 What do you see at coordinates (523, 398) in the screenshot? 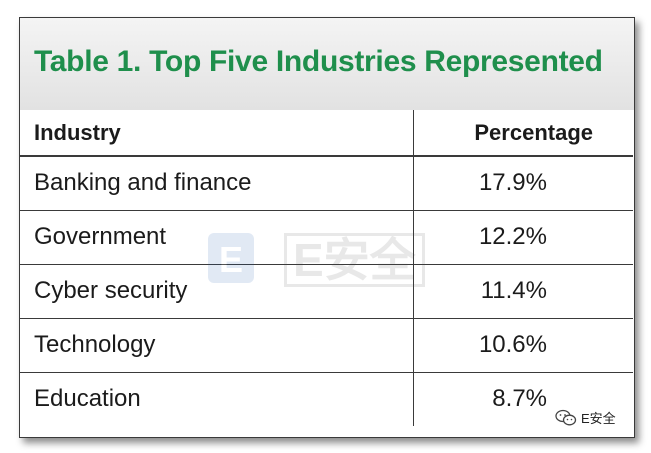
I see `percentage-cell: 8.7%` at bounding box center [523, 398].